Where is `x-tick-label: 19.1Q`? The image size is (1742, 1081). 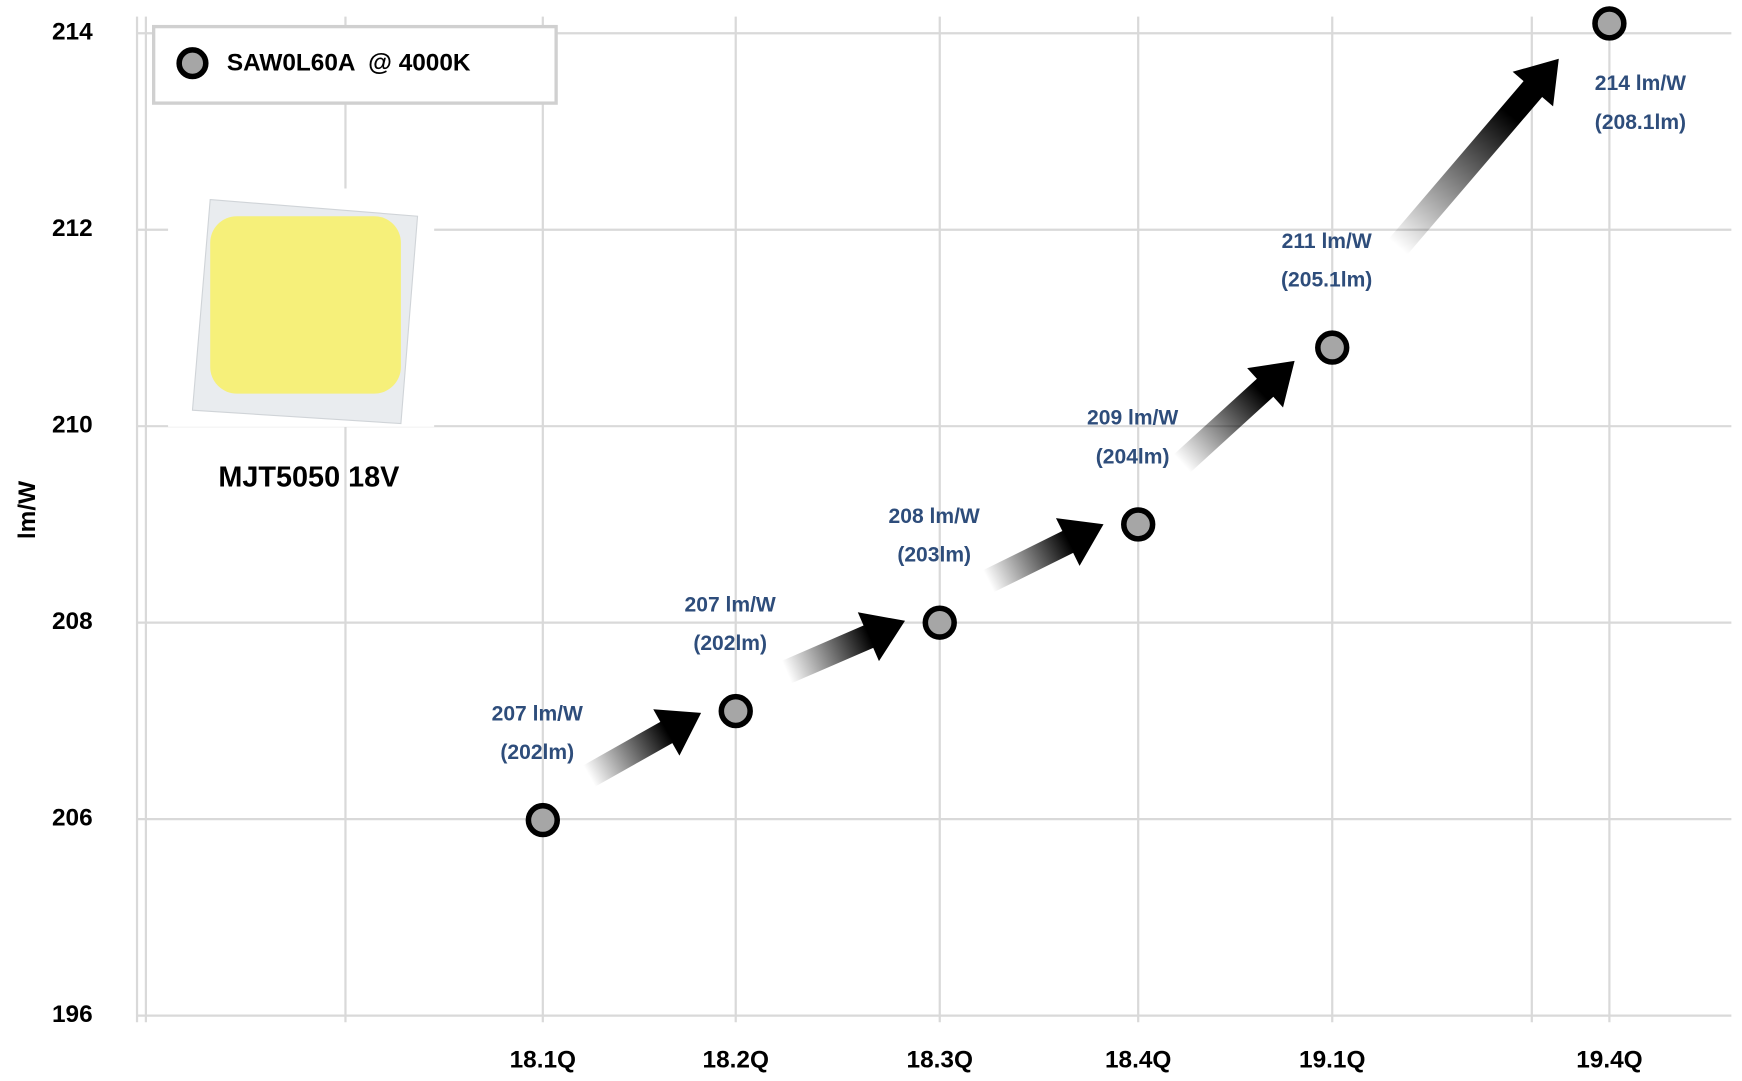 x-tick-label: 19.1Q is located at coordinates (1332, 1059).